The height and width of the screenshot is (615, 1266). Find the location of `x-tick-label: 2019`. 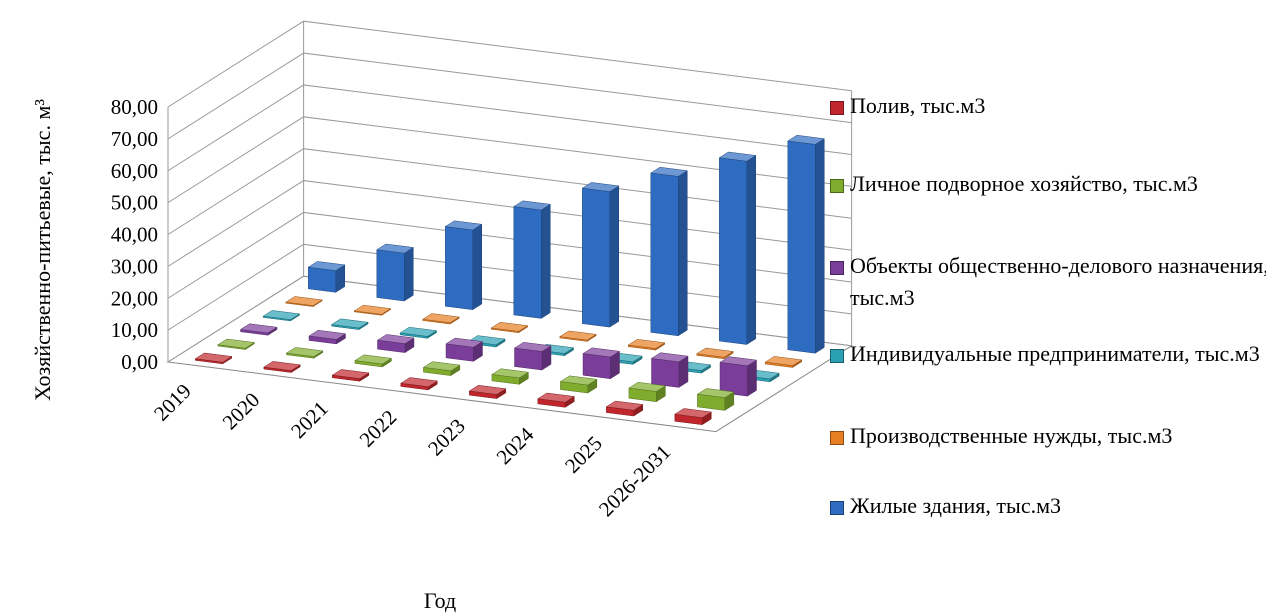

x-tick-label: 2019 is located at coordinates (172, 402).